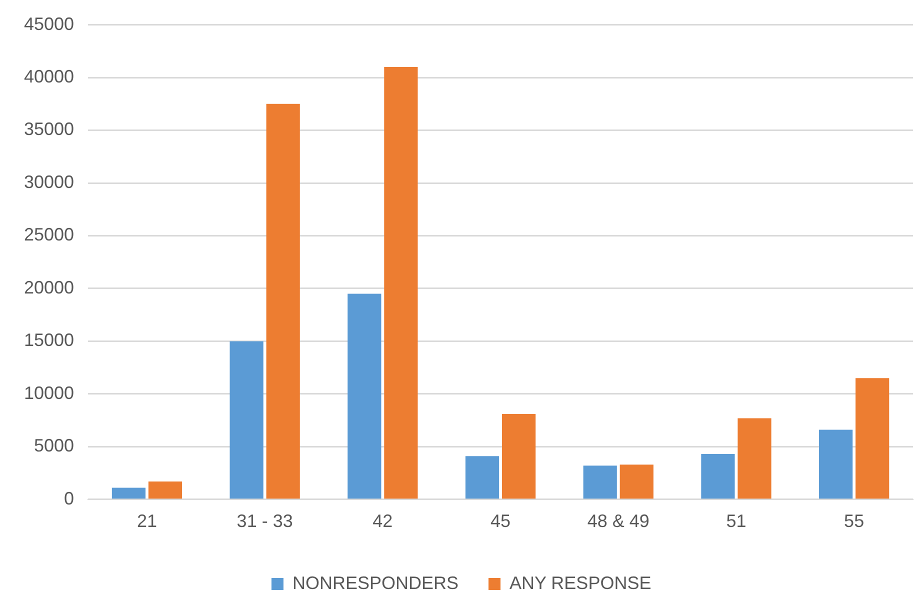  I want to click on legend-label: NONRESPONDERS, so click(375, 582).